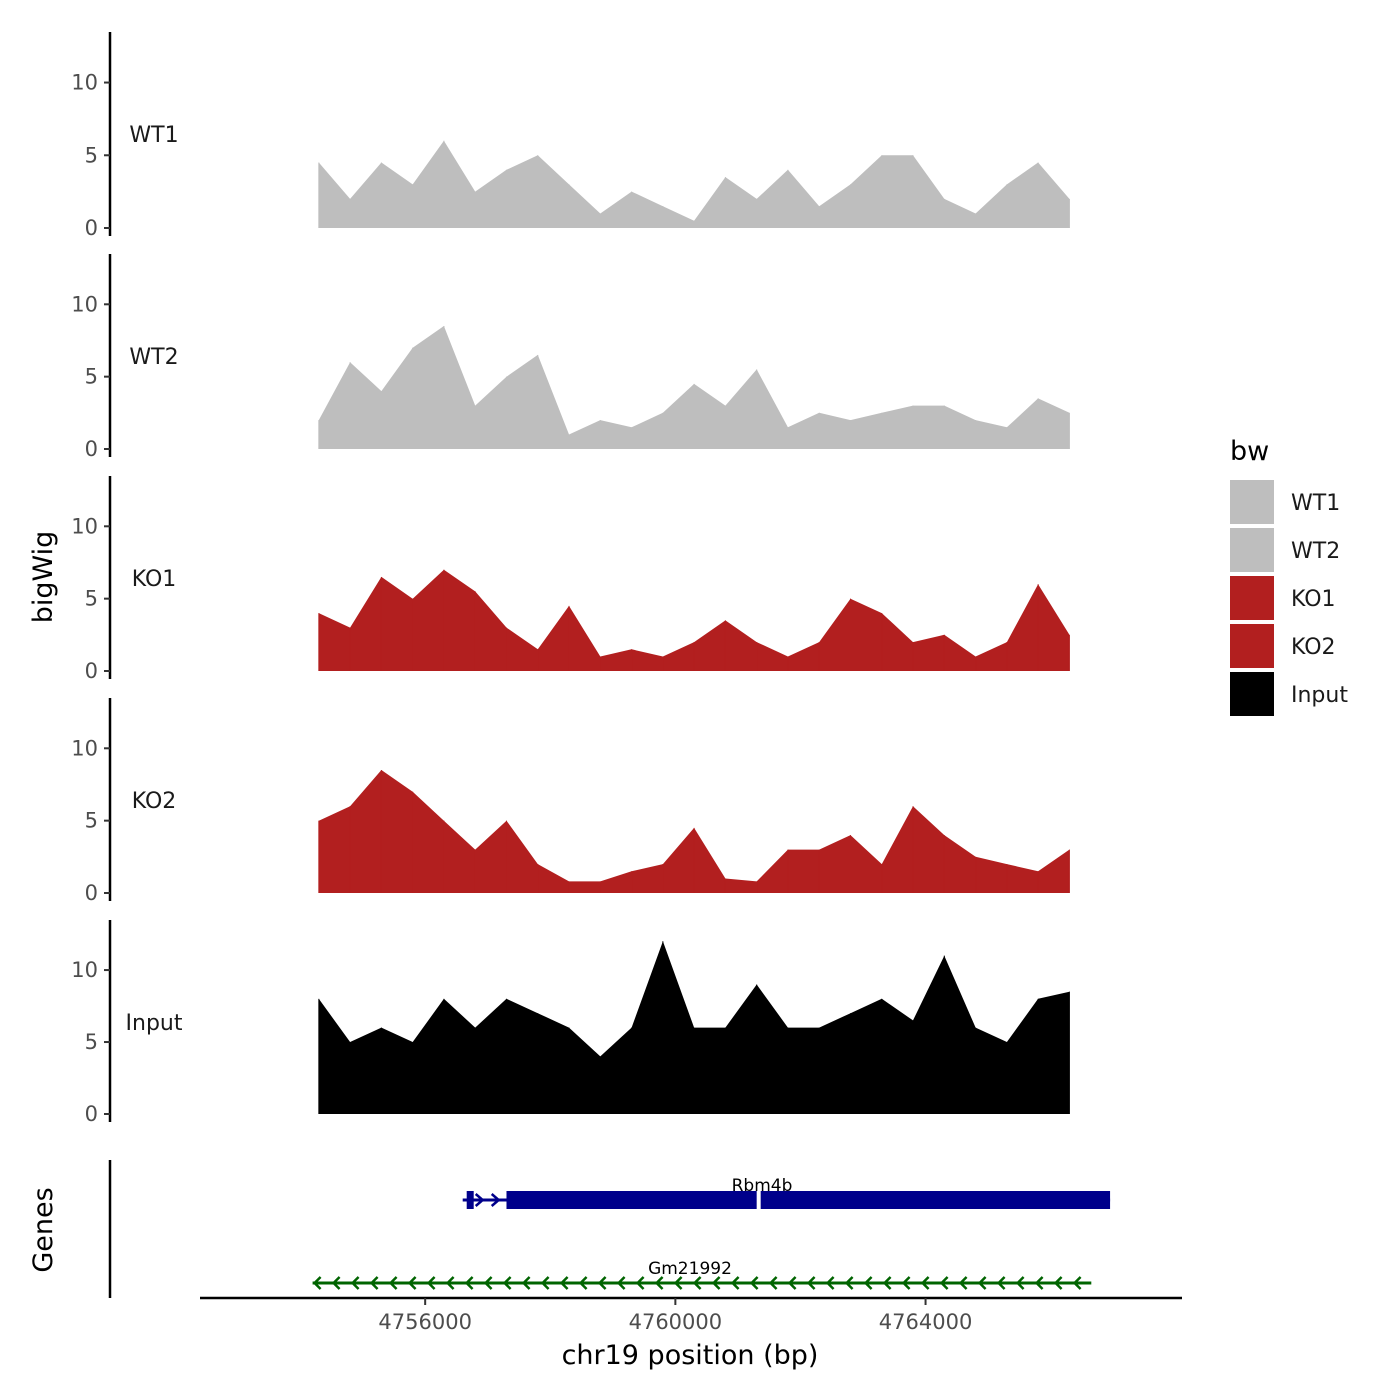 Image resolution: width=1400 pixels, height=1400 pixels. What do you see at coordinates (43, 577) in the screenshot?
I see `y-axis-title: bigWig` at bounding box center [43, 577].